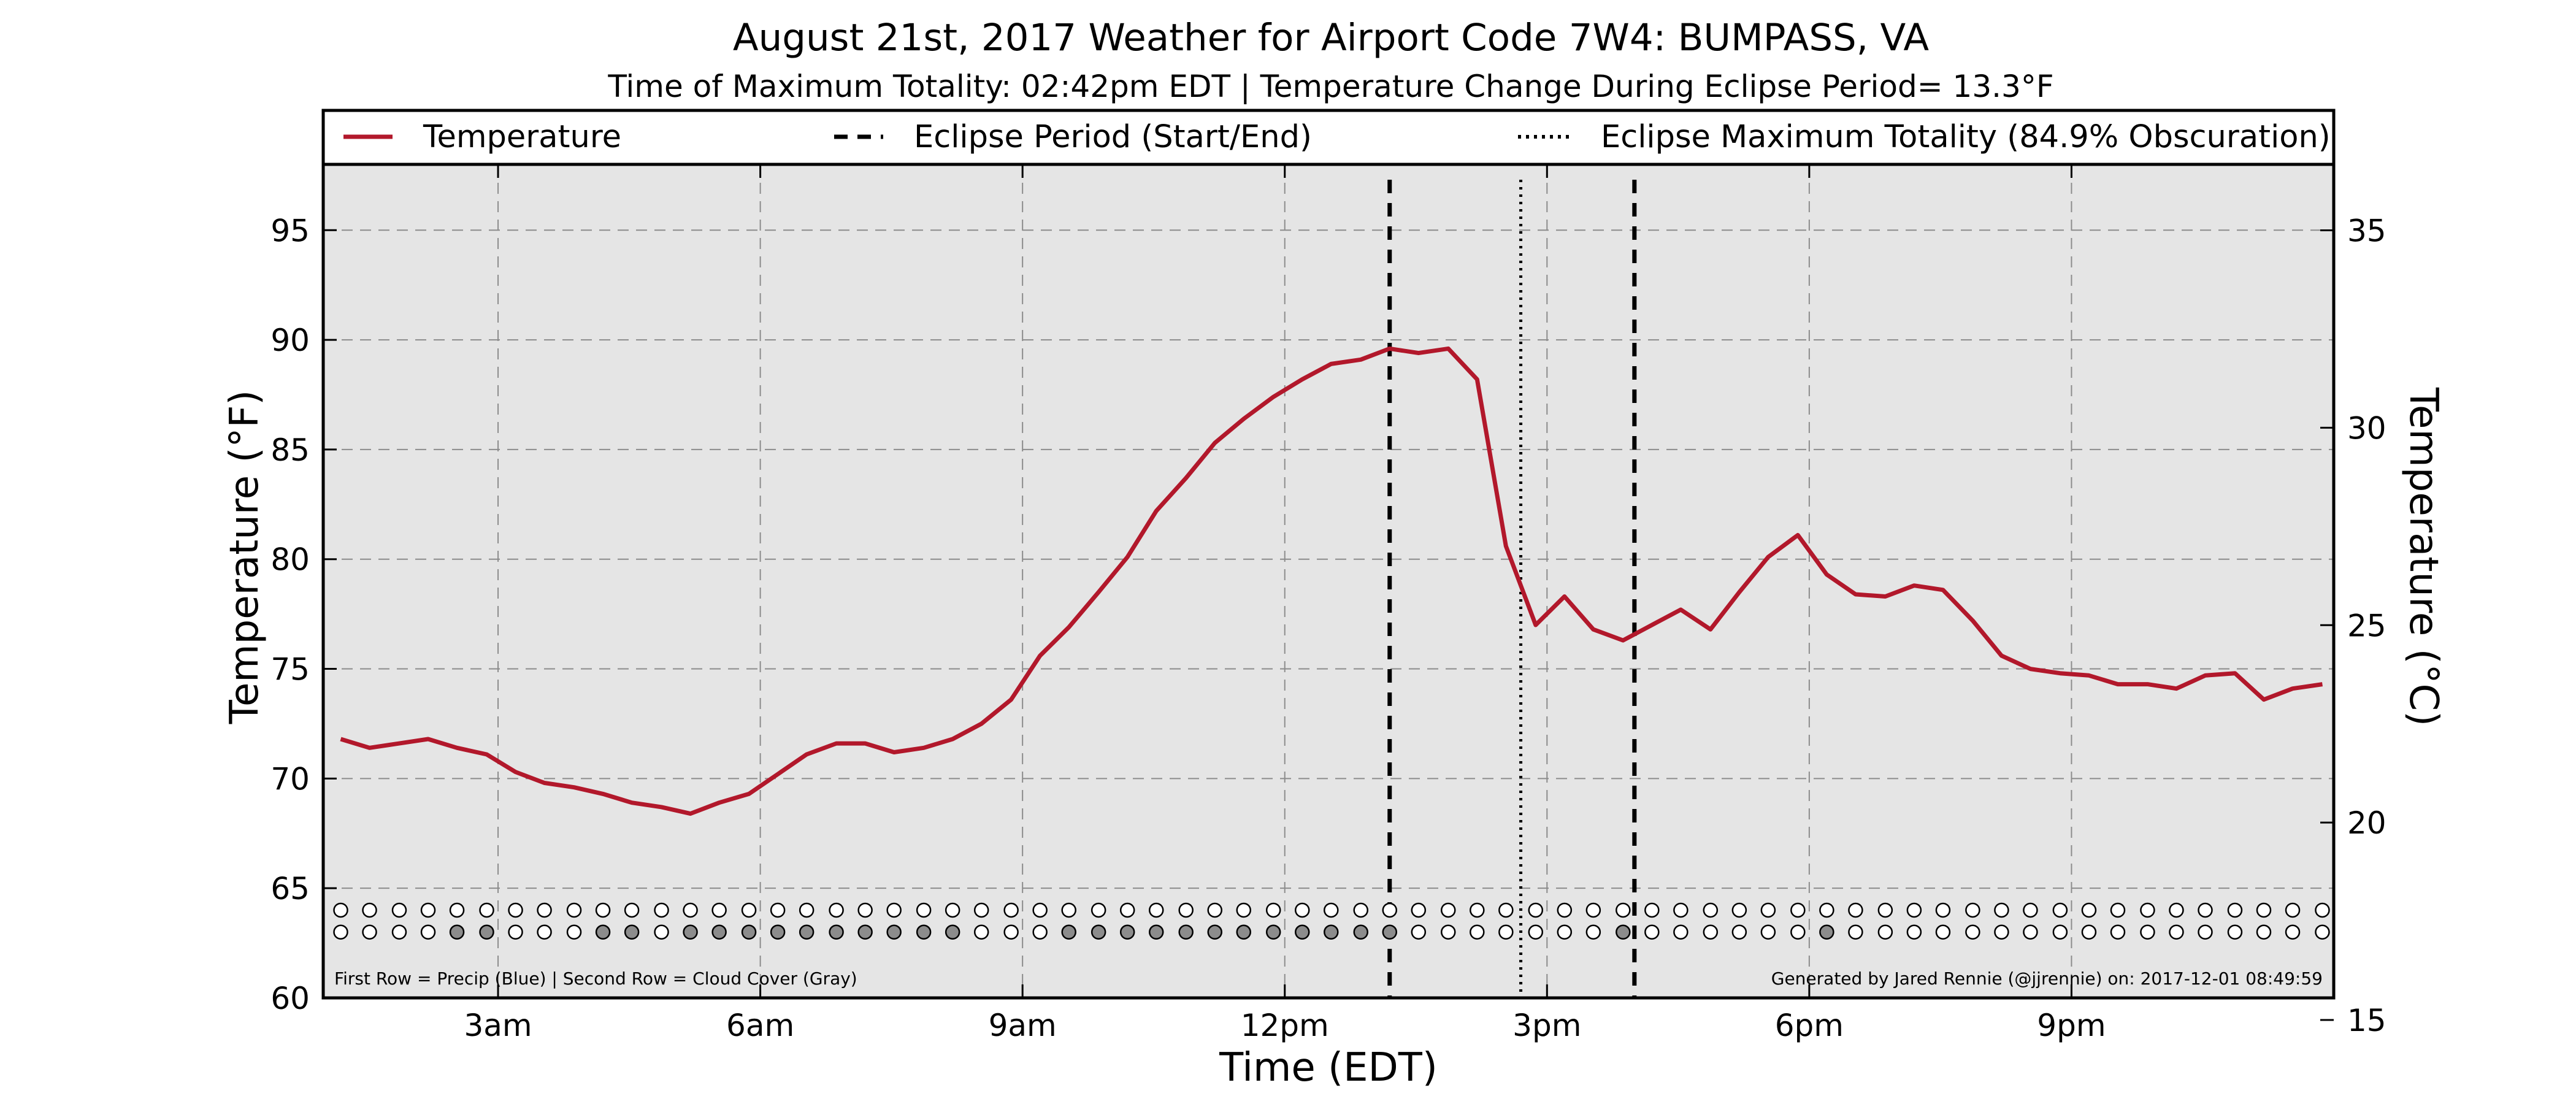  I want to click on y-axis-label: Temperature (°F), so click(244, 557).